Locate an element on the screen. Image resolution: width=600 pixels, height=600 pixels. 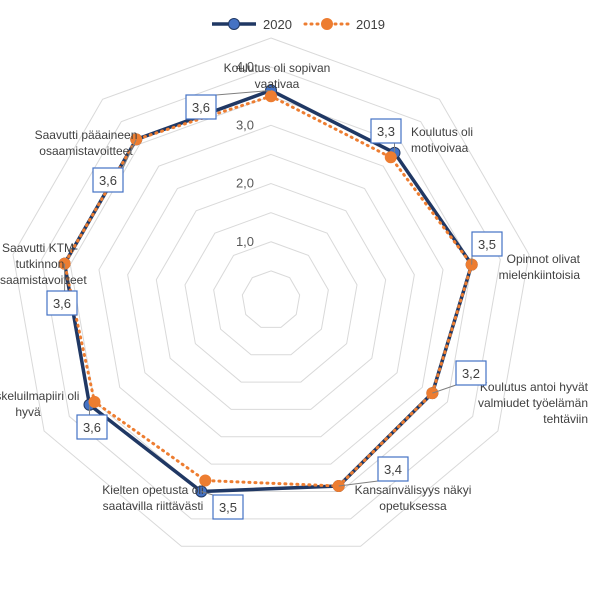
legend-item-2020: 2020 is located at coordinates (252, 24).